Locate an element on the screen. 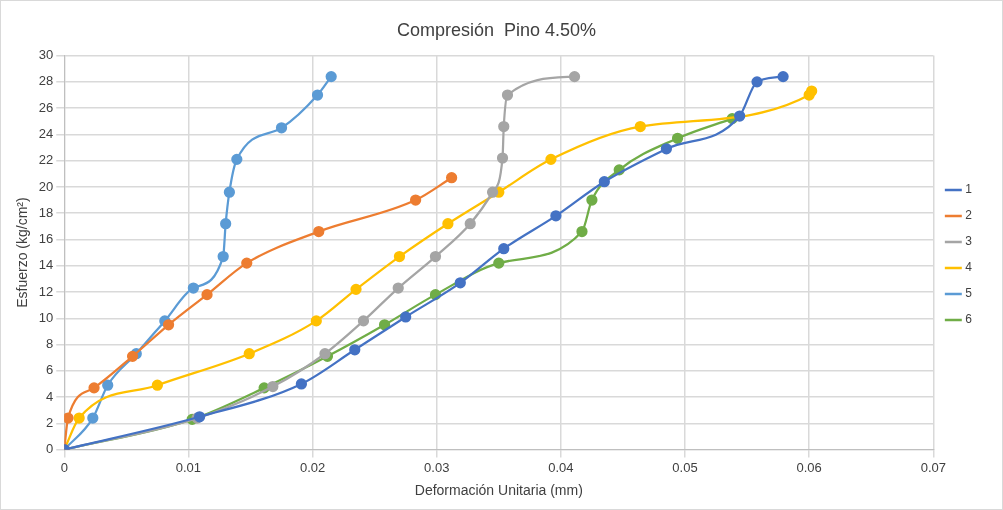 Image resolution: width=1003 pixels, height=510 pixels. x-tick-label: 0.07 is located at coordinates (933, 467).